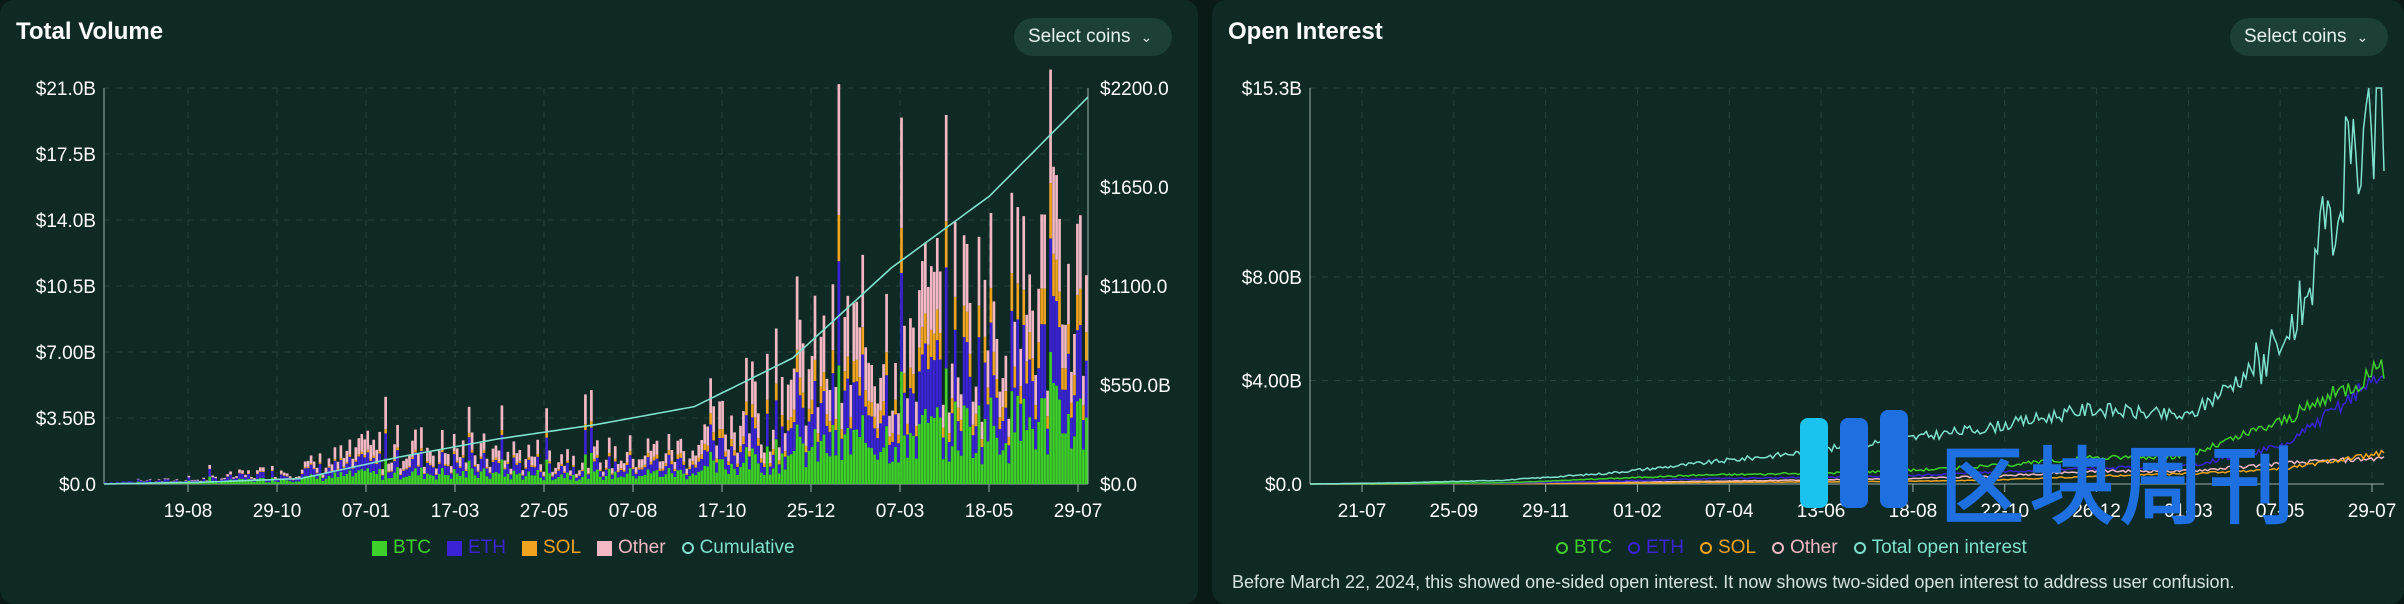 The image size is (2404, 604). What do you see at coordinates (1134, 89) in the screenshot?
I see `y2-tick-label: $2200.0` at bounding box center [1134, 89].